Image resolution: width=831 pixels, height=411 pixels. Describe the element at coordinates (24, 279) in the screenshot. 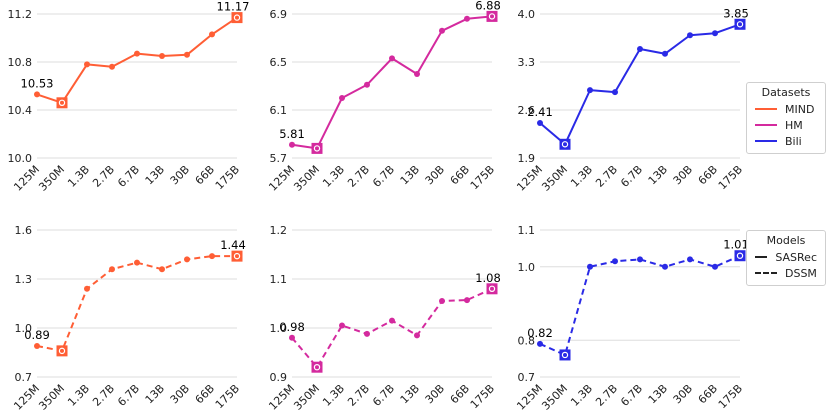

I see `y-tick-label: 1.3` at that location.